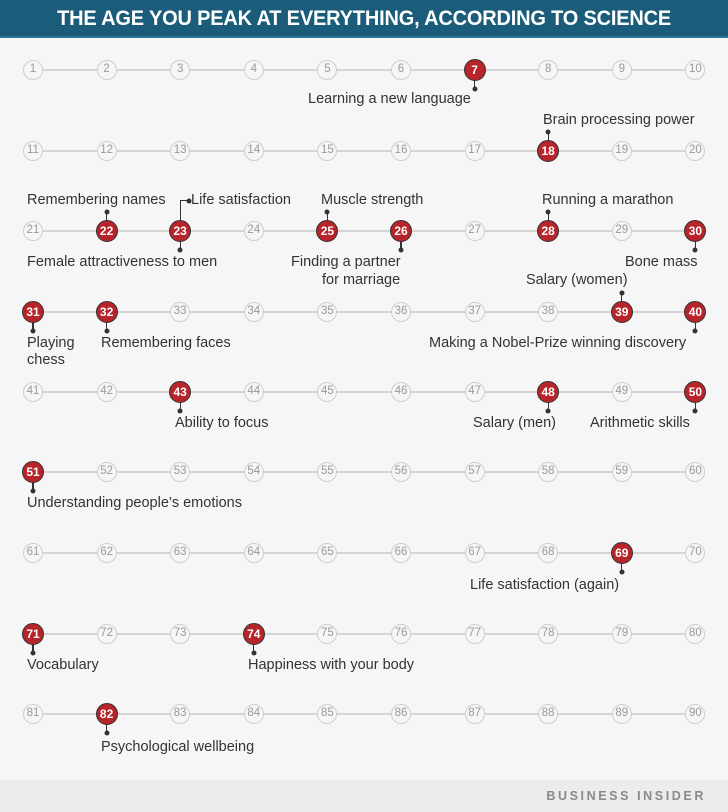  Describe the element at coordinates (51, 343) in the screenshot. I see `label-age-31-line1: Playing` at that location.